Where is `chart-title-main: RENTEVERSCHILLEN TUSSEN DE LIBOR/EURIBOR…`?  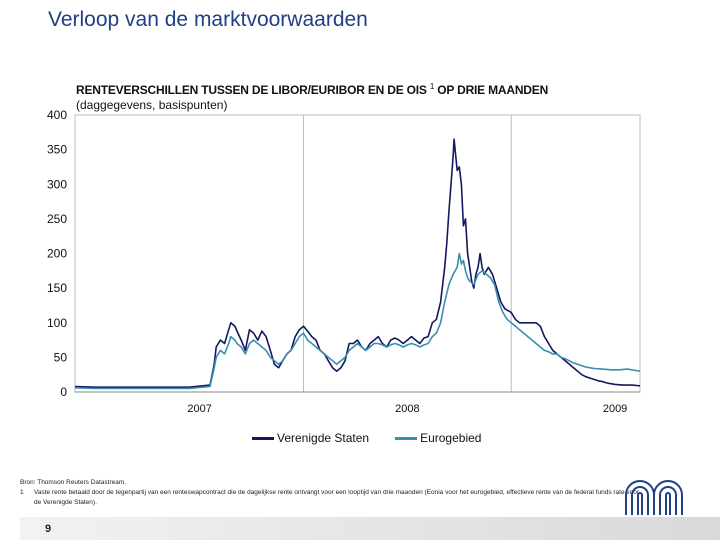 chart-title-main: RENTEVERSCHILLEN TUSSEN DE LIBOR/EURIBOR… is located at coordinates (251, 90).